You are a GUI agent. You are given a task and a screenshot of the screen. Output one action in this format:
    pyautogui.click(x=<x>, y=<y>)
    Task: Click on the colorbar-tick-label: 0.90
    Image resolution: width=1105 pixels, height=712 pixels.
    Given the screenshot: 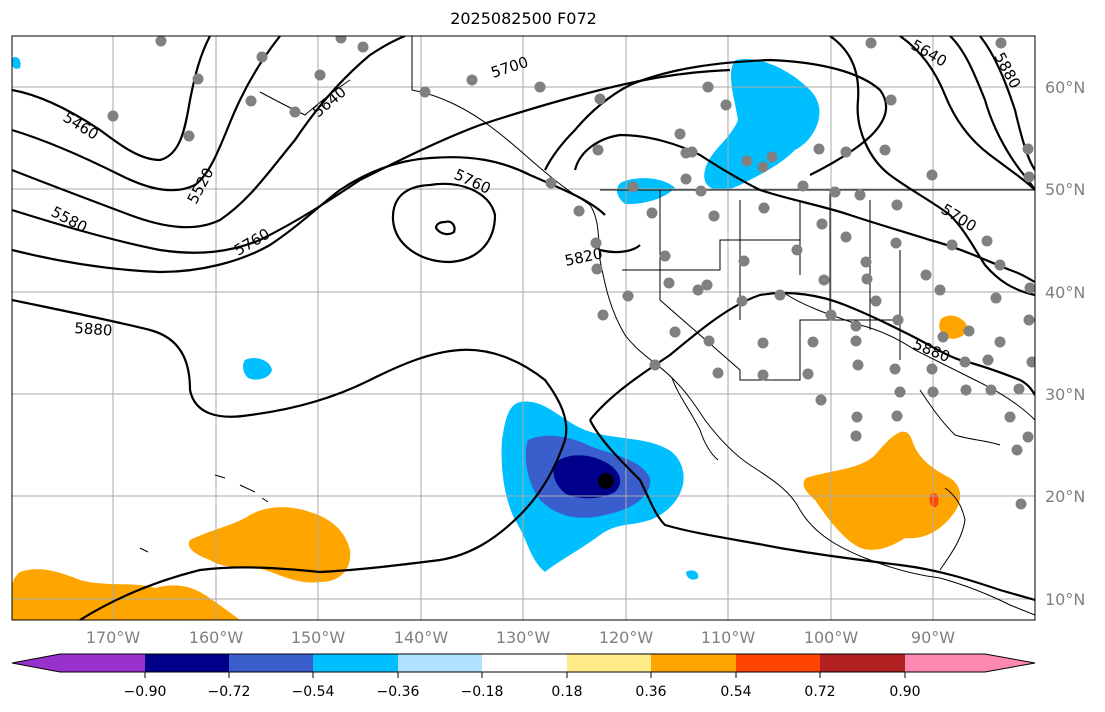 What is the action you would take?
    pyautogui.click(x=904, y=692)
    